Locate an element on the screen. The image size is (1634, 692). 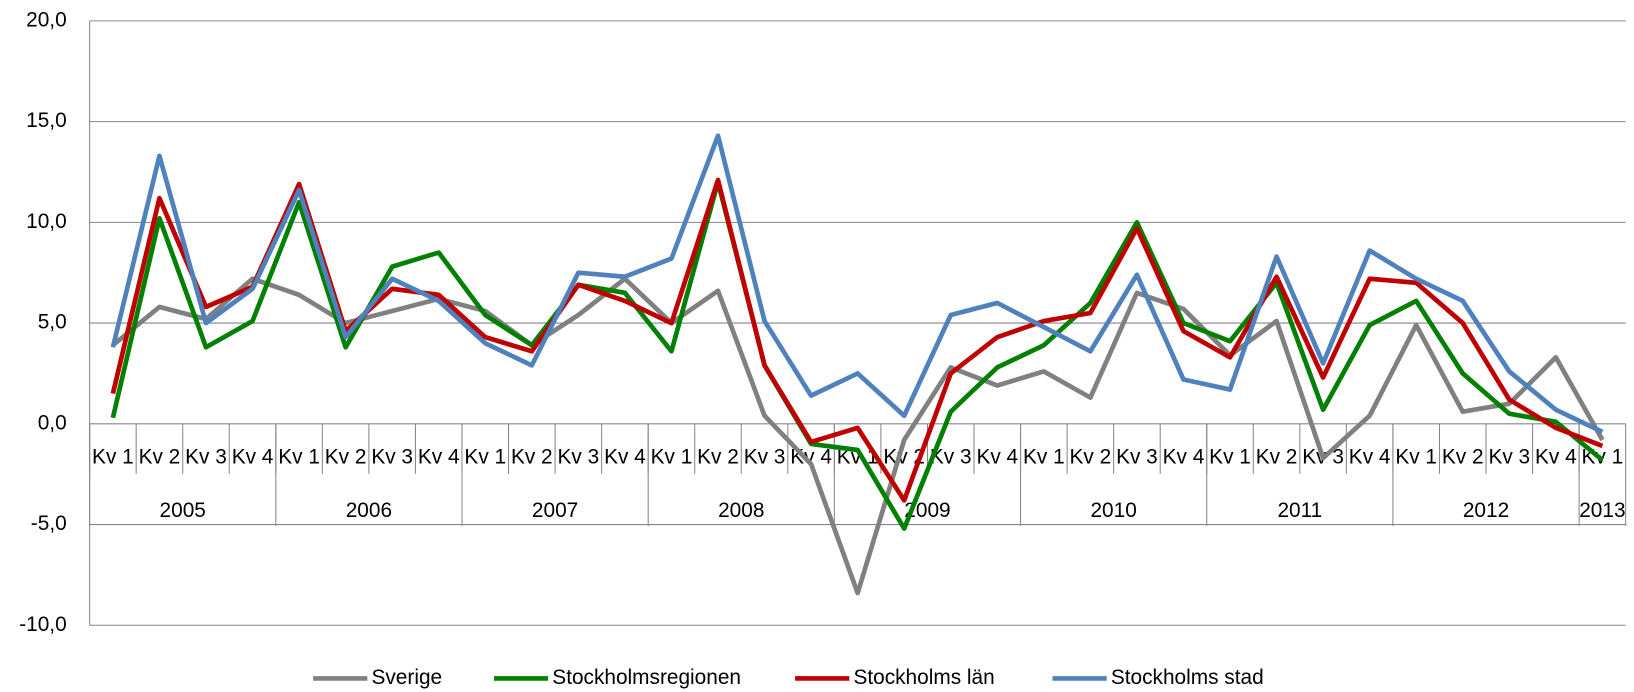
legend-label: Stockholms län is located at coordinates (923, 677).